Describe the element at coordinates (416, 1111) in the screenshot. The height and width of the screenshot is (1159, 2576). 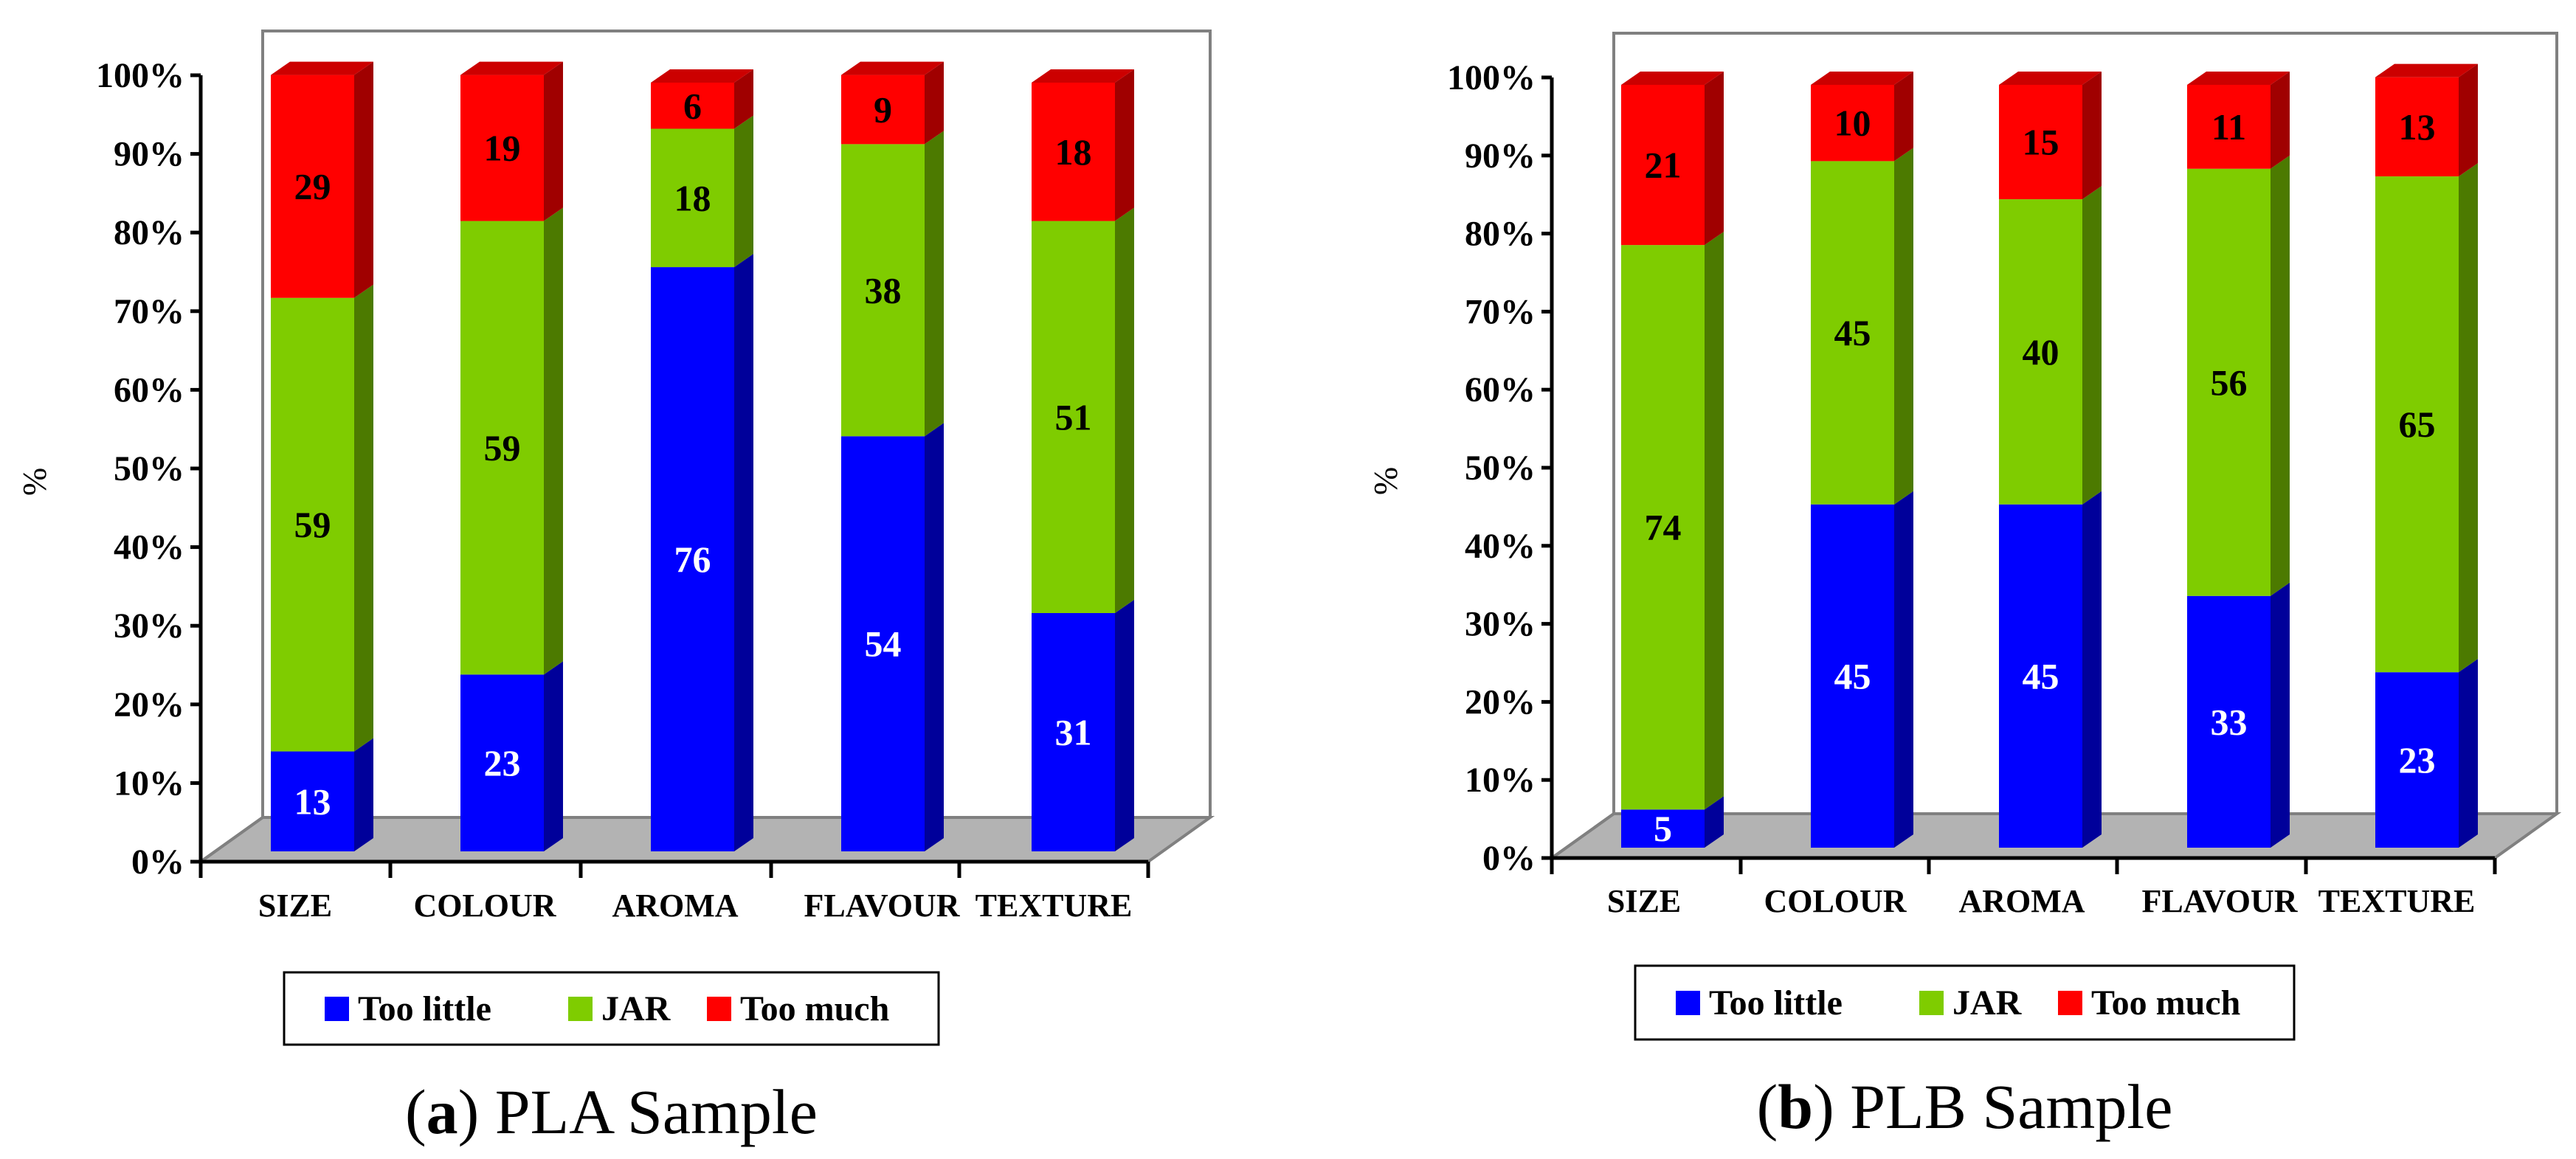
I see `caption-paren-open: (` at that location.